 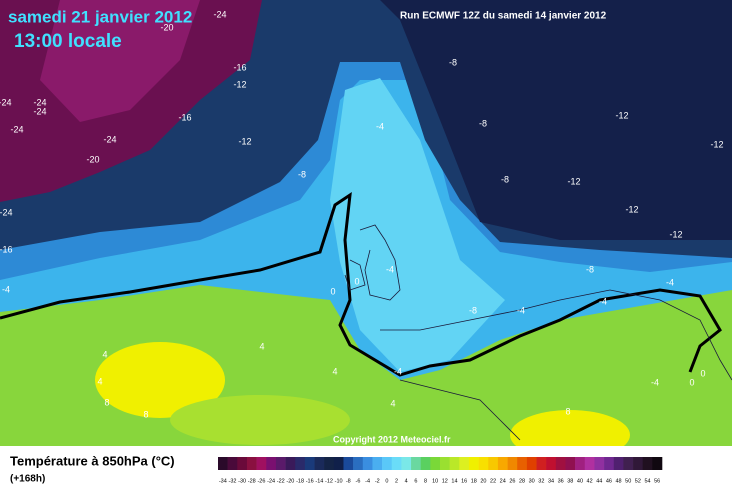 I want to click on date: samedi 21 janvier 2012, so click(x=100, y=16).